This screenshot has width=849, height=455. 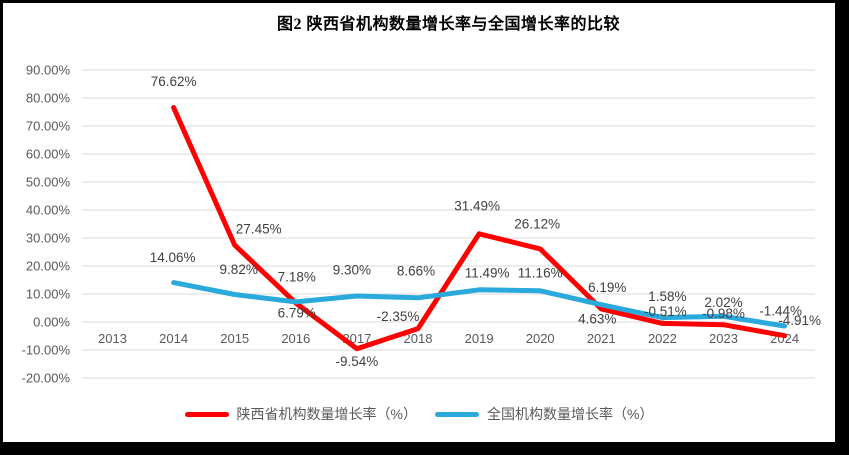 What do you see at coordinates (48, 294) in the screenshot?
I see `y-axis-tick-label: 10.00%` at bounding box center [48, 294].